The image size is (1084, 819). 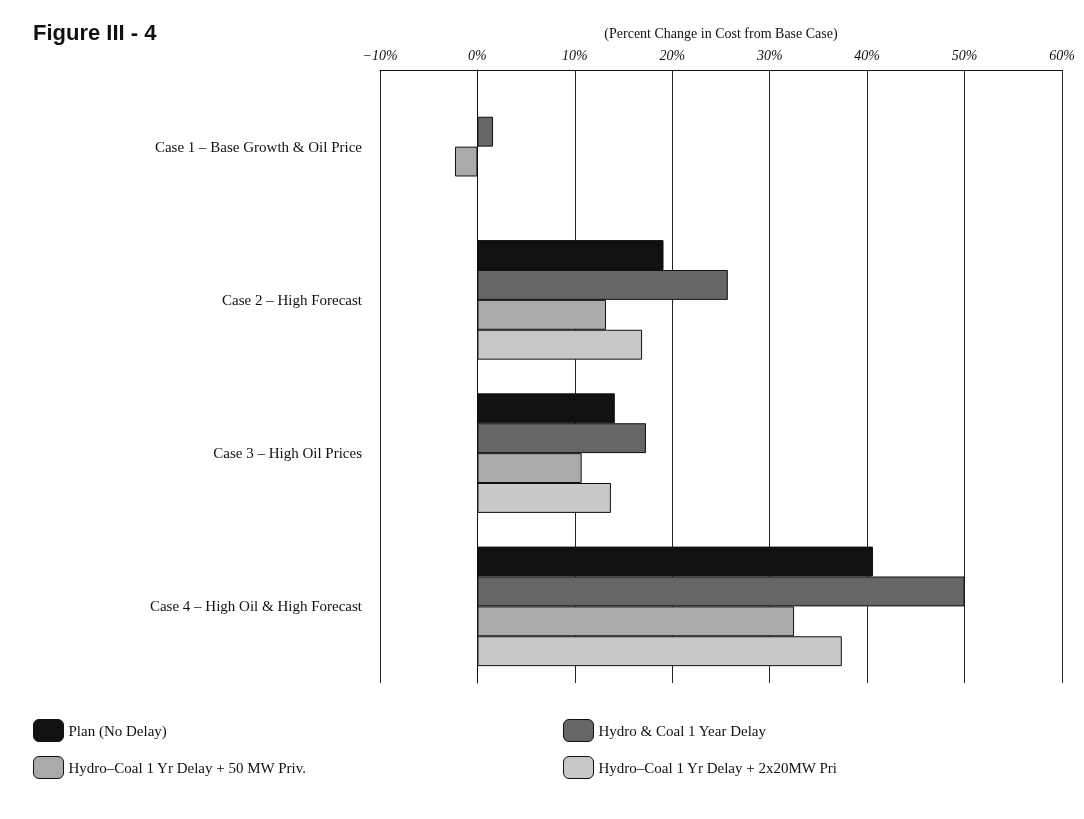 What do you see at coordinates (288, 453) in the screenshot?
I see `y-tick-label: Case 3 – High Oil Prices` at bounding box center [288, 453].